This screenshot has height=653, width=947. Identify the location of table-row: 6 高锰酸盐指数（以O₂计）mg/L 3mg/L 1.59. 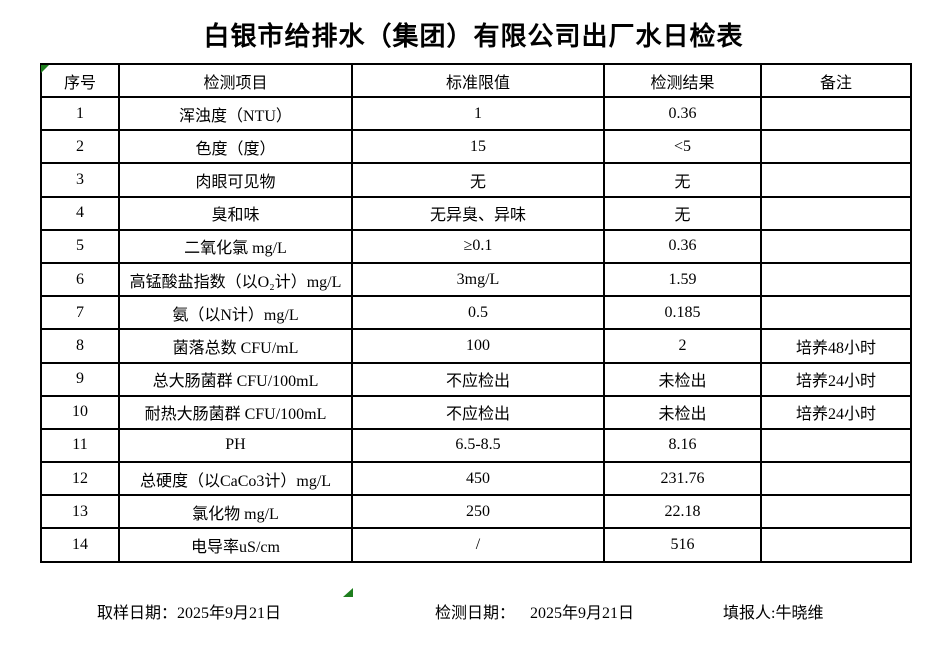
(476, 279).